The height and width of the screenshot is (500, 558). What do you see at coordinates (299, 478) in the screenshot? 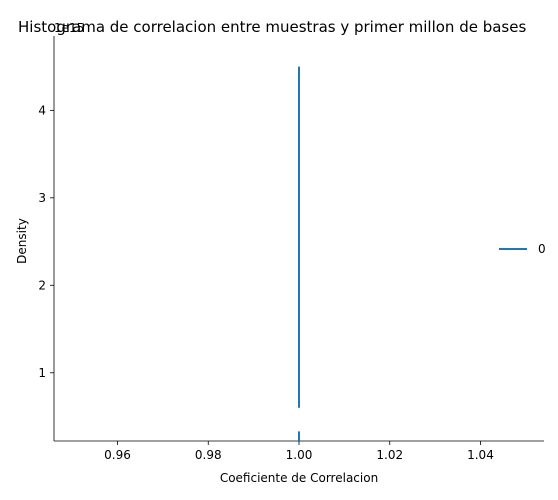
I see `x-axis-label: Coeficiente de Correlacion` at bounding box center [299, 478].